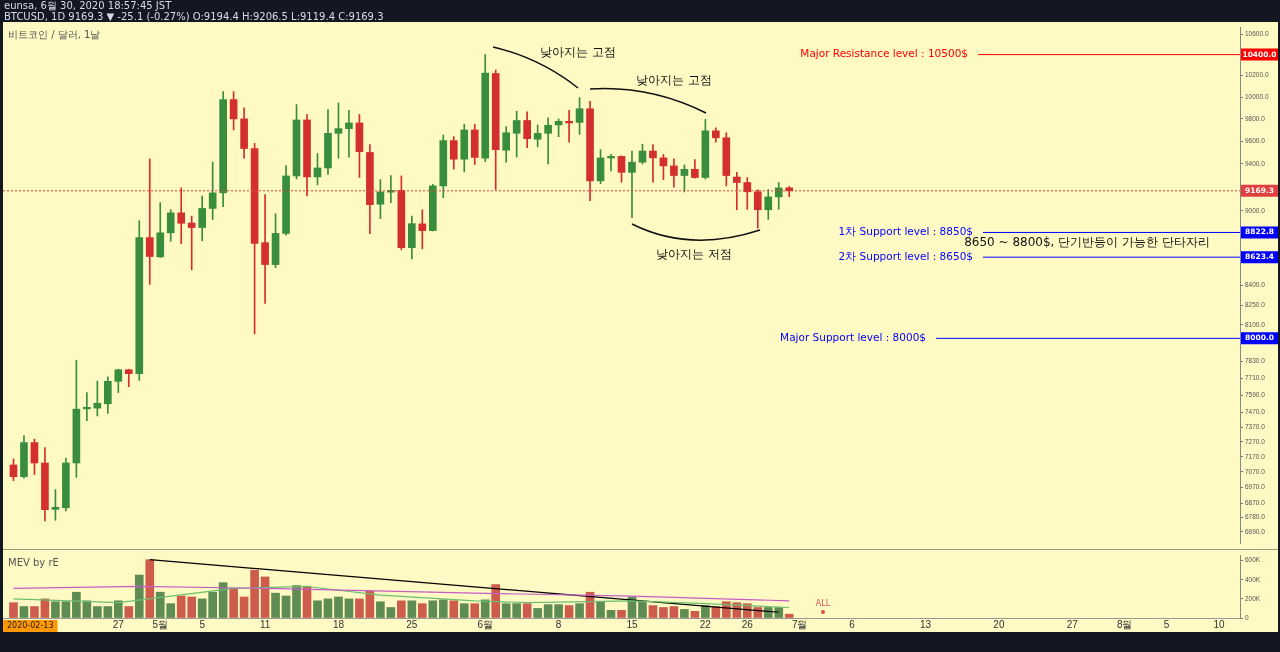 This screenshot has width=1280, height=652. I want to click on x-tick-label: 6월, so click(485, 624).